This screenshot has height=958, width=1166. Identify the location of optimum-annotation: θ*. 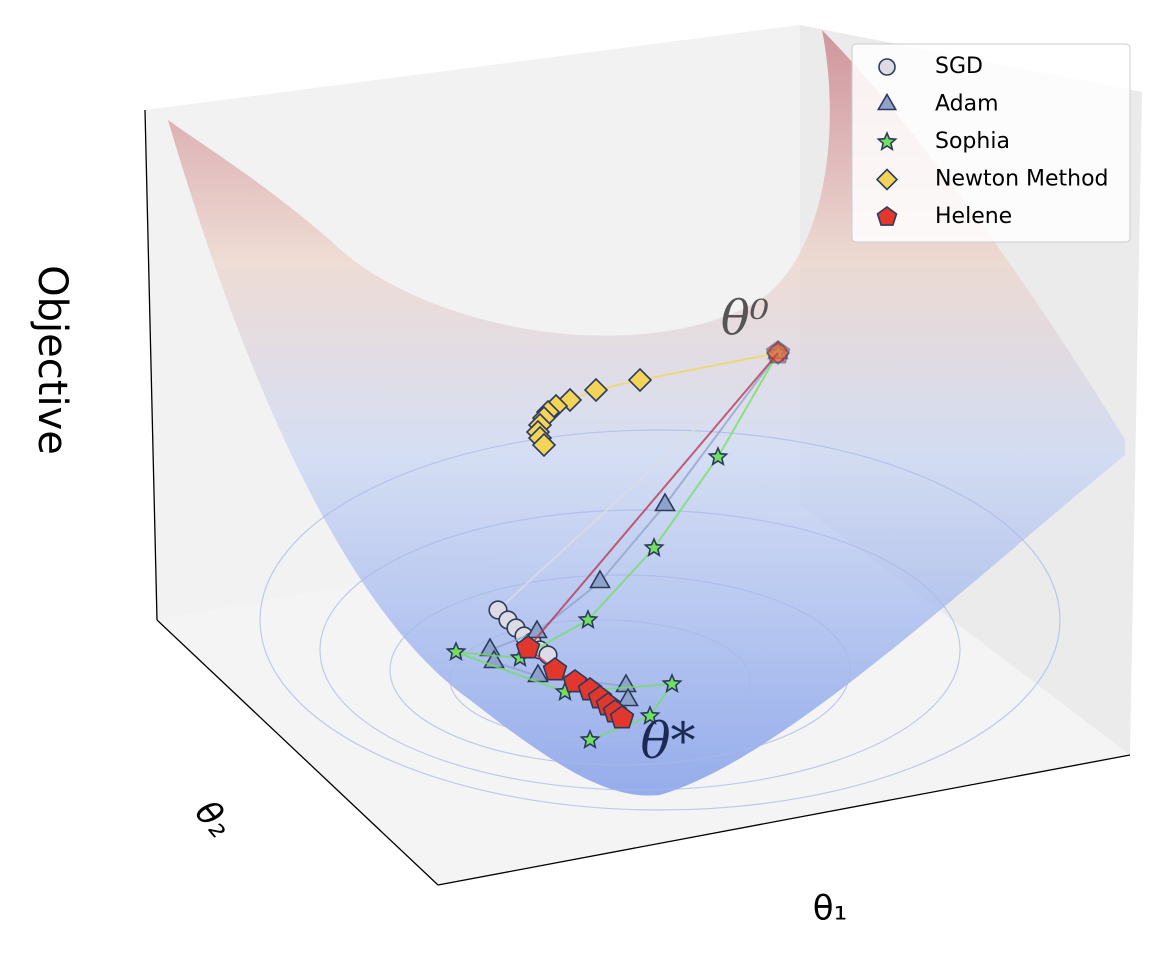
(667, 741).